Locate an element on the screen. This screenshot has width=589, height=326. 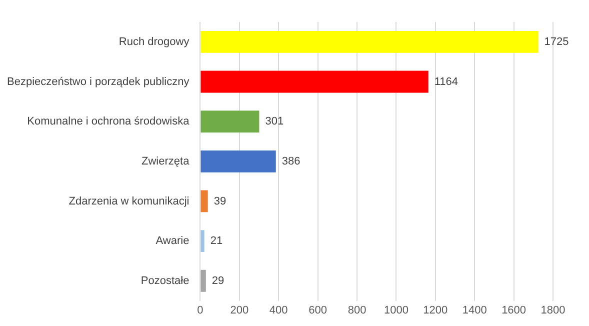
x-tick-label: 1000 is located at coordinates (396, 310).